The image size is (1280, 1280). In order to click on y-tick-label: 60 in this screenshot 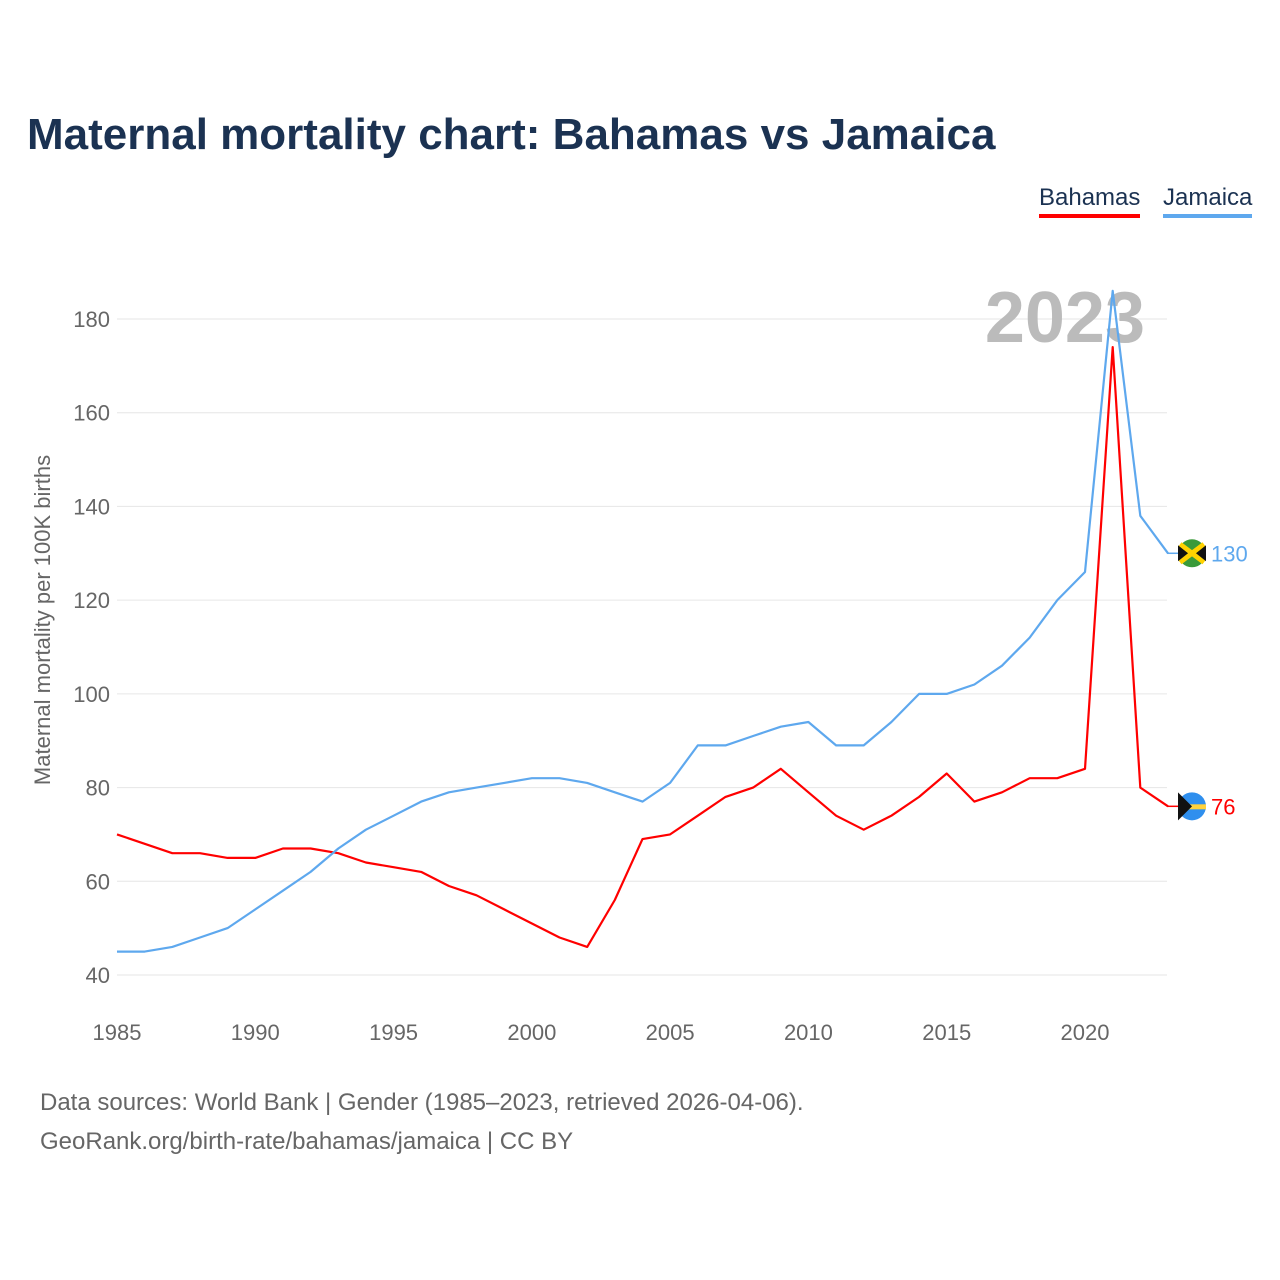, I will do `click(98, 881)`.